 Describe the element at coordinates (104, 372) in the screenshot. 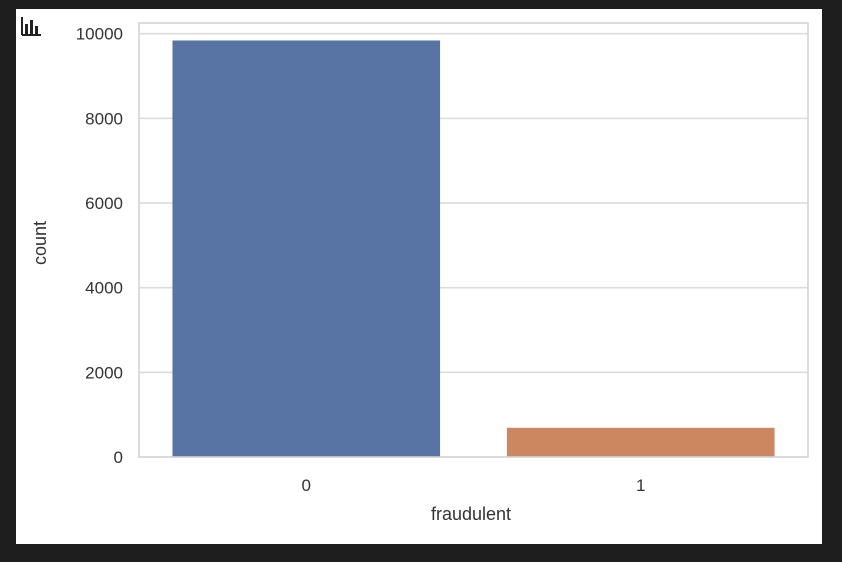

I see `y-tick-label: 2000` at that location.